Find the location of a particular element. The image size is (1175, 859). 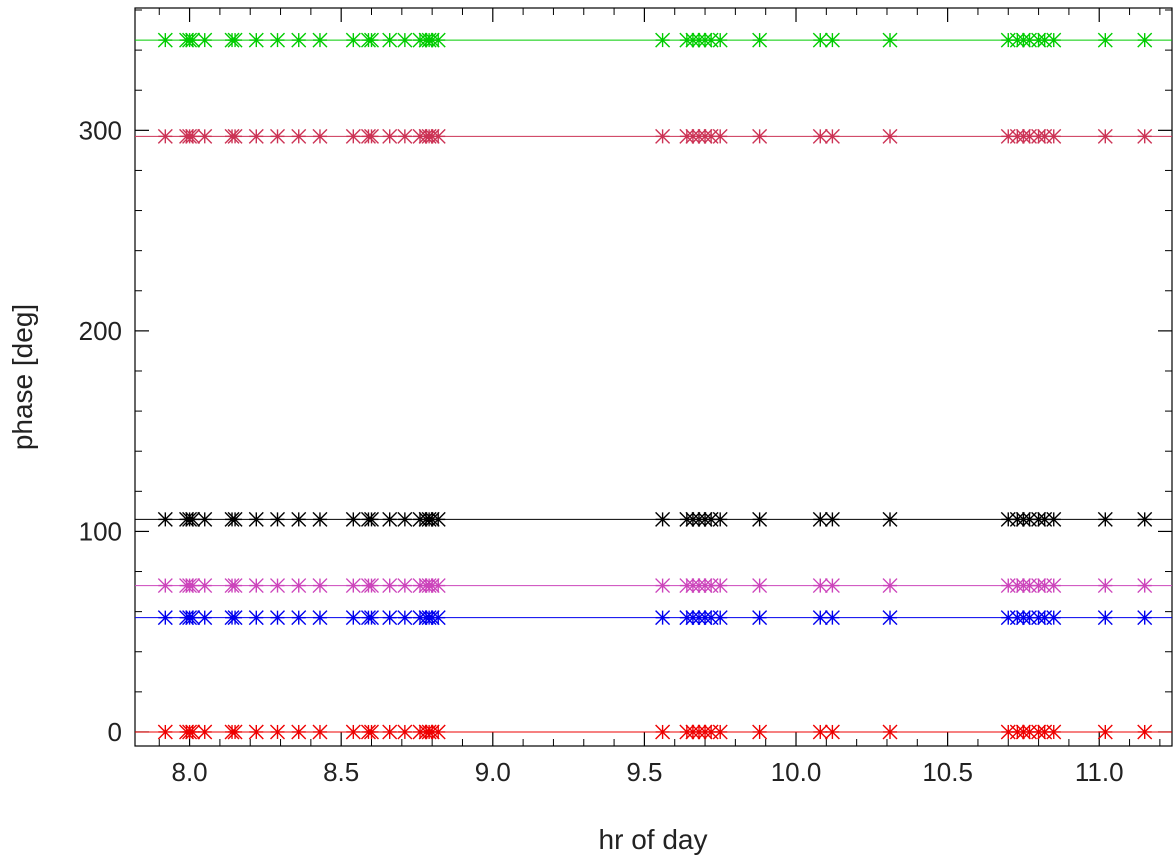

x-axis-title: hr of day is located at coordinates (653, 839).